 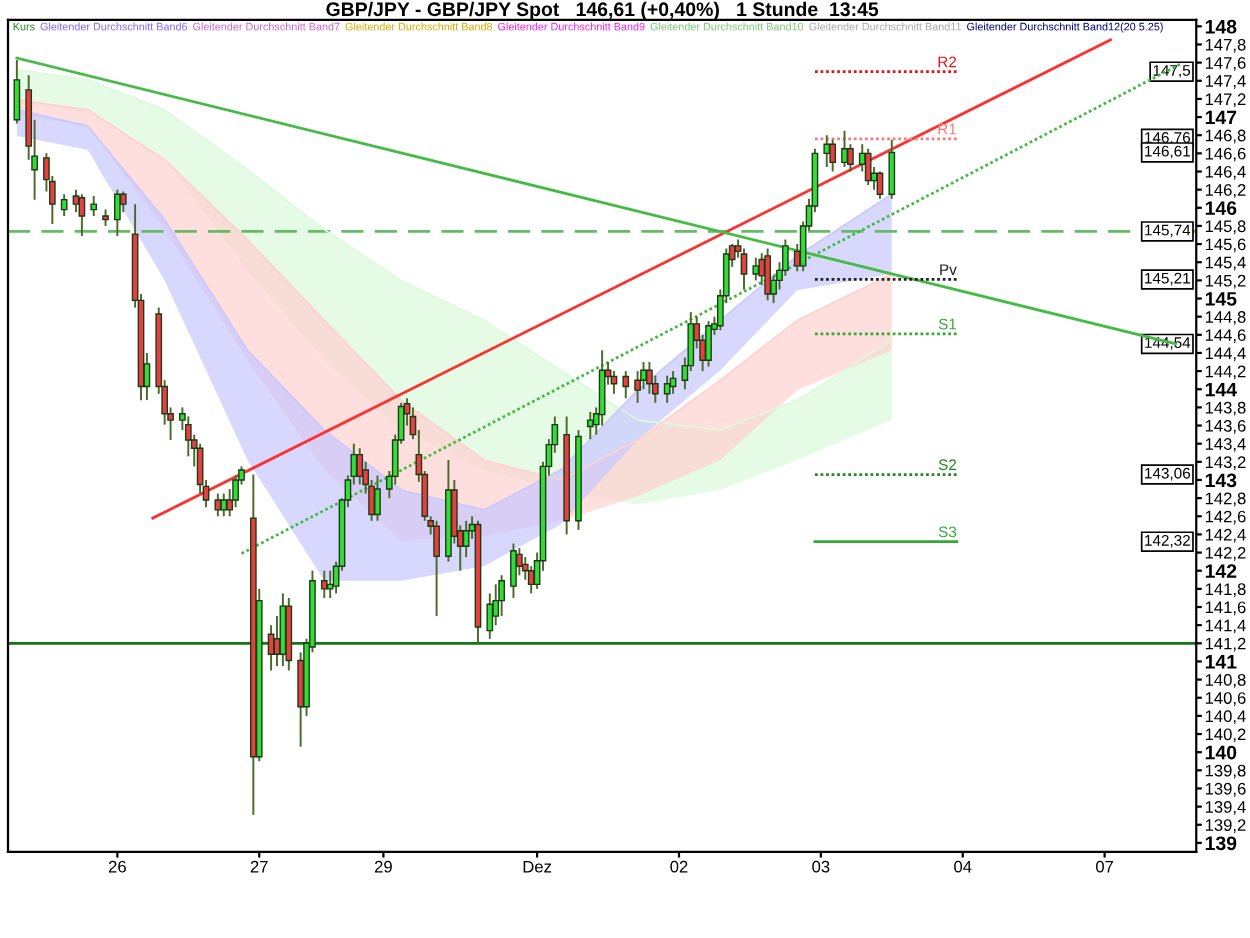 I want to click on y-tick-label: 140, so click(x=1221, y=752).